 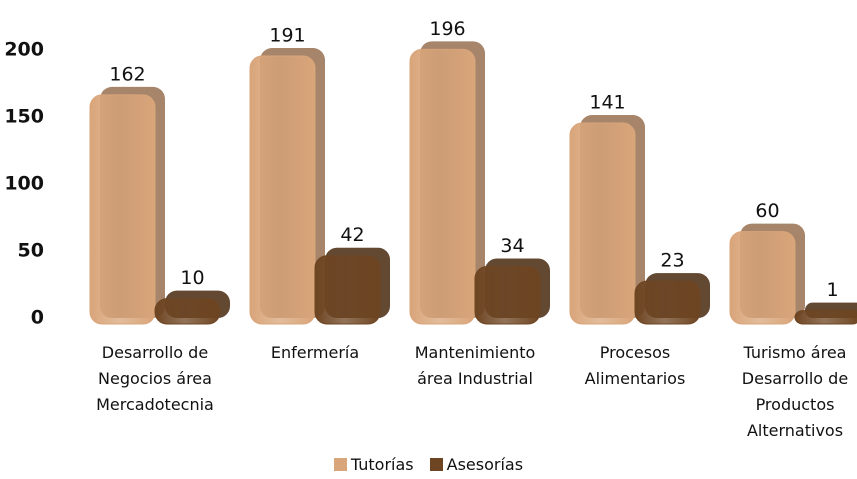 What do you see at coordinates (635, 365) in the screenshot?
I see `x-tick-label: Procesos Alimentarios` at bounding box center [635, 365].